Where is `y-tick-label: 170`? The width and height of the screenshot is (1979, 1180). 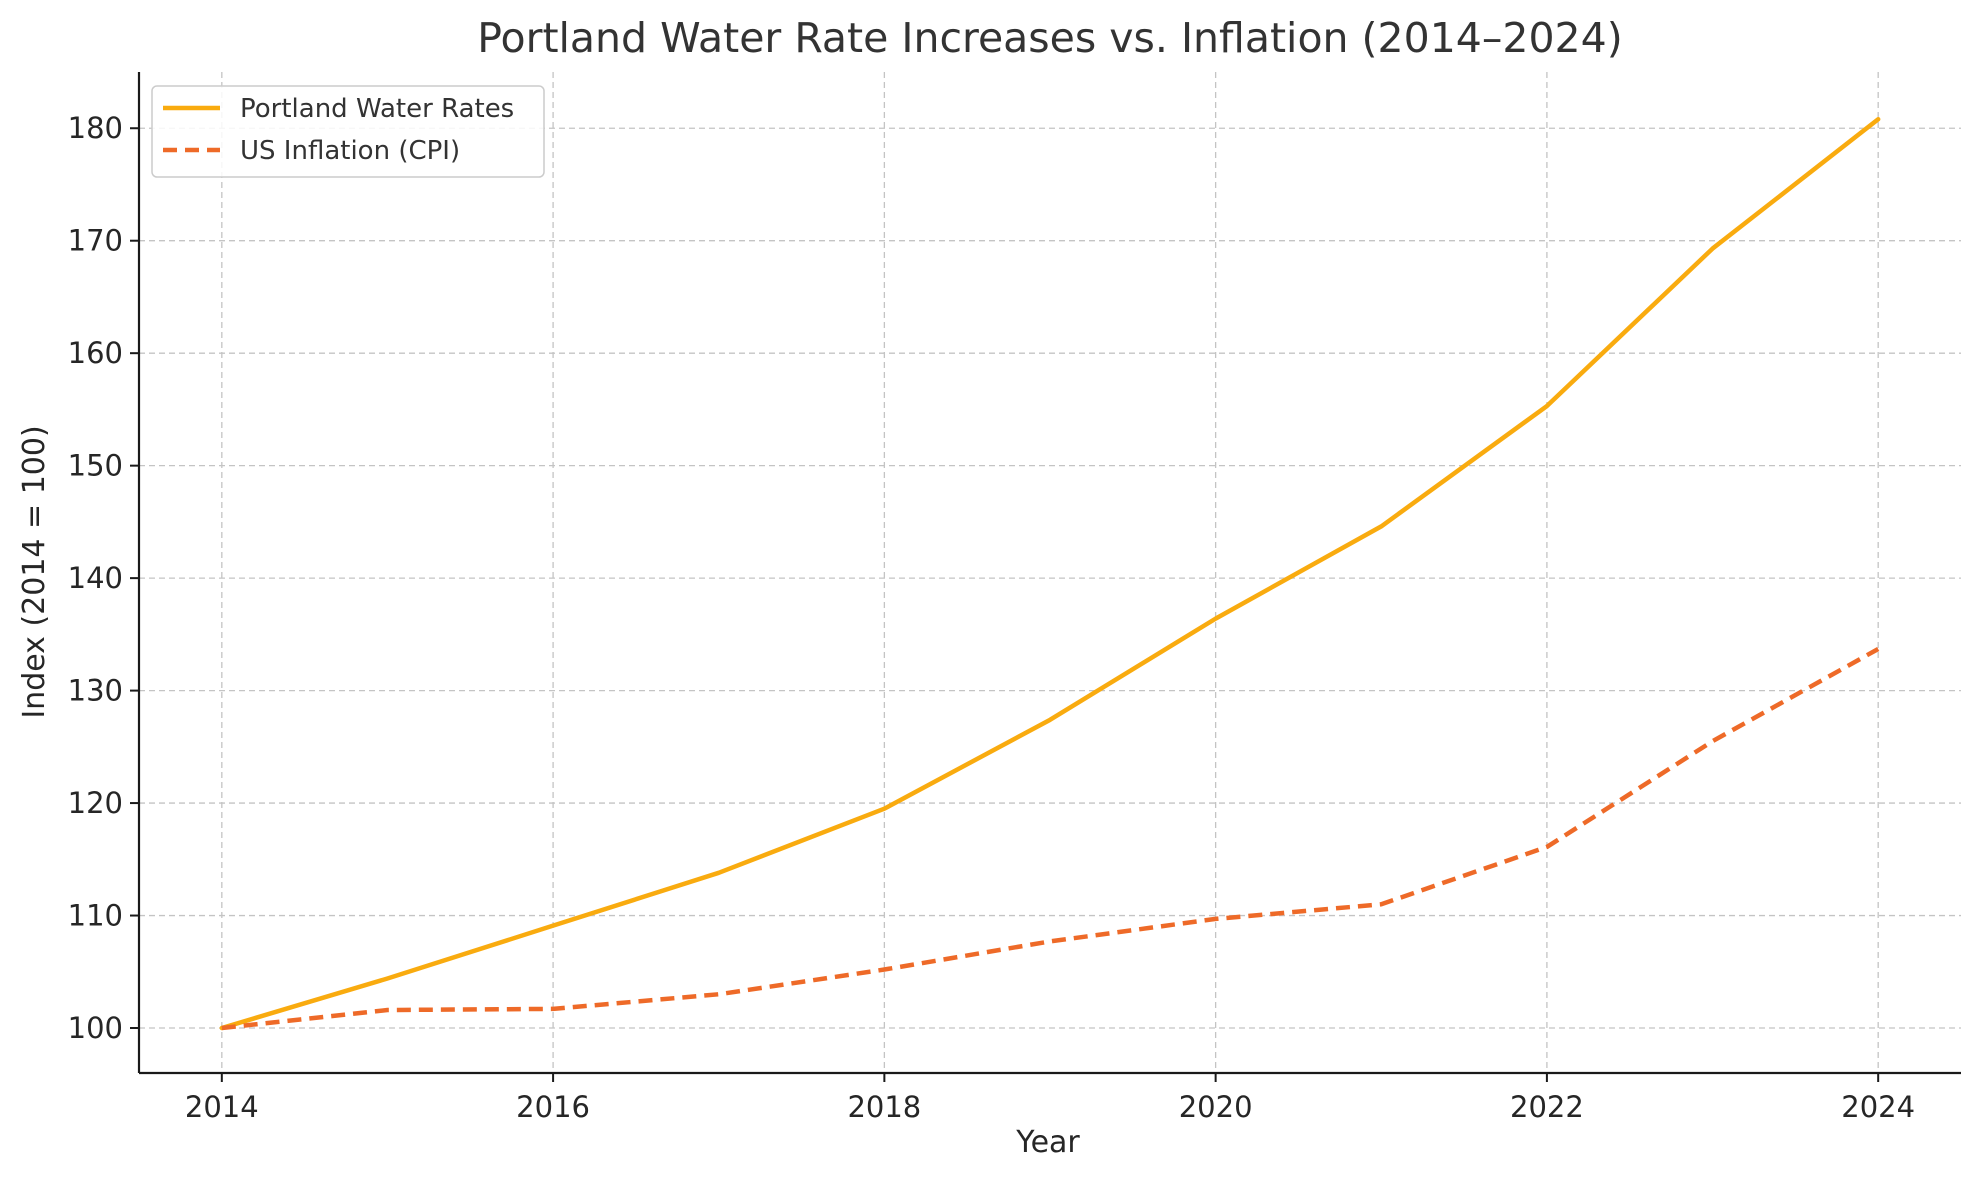 y-tick-label: 170 is located at coordinates (95, 241).